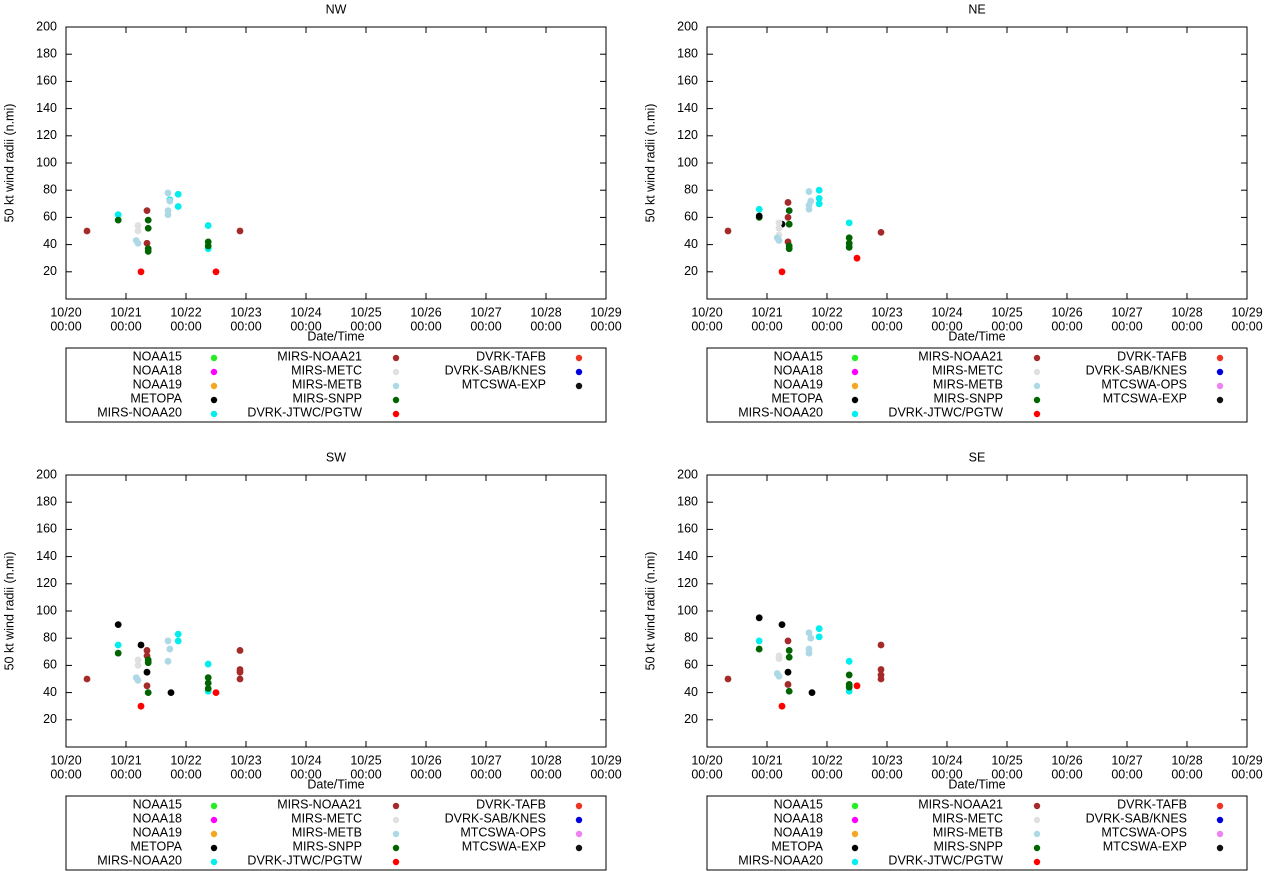 The image size is (1267, 871). I want to click on legend-label: MIRS-METC, so click(967, 818).